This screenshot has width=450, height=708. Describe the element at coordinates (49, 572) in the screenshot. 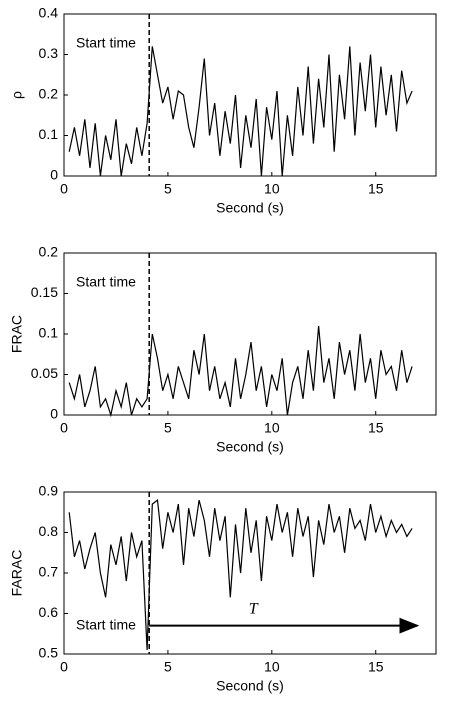

I see `y-tick-label: 0.7` at that location.